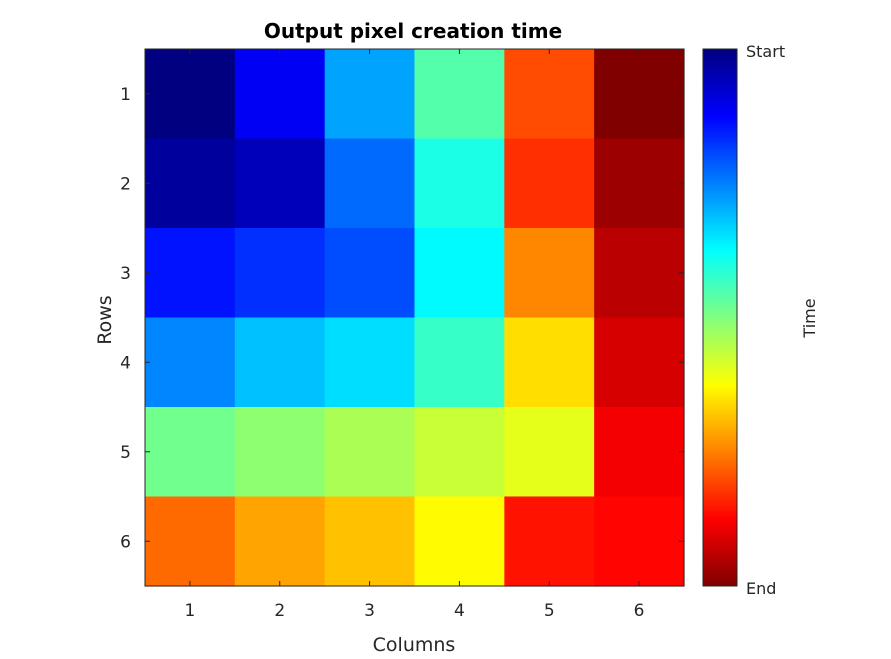 Image resolution: width=891 pixels, height=659 pixels. What do you see at coordinates (549, 611) in the screenshot?
I see `x-tick-label: 5` at bounding box center [549, 611].